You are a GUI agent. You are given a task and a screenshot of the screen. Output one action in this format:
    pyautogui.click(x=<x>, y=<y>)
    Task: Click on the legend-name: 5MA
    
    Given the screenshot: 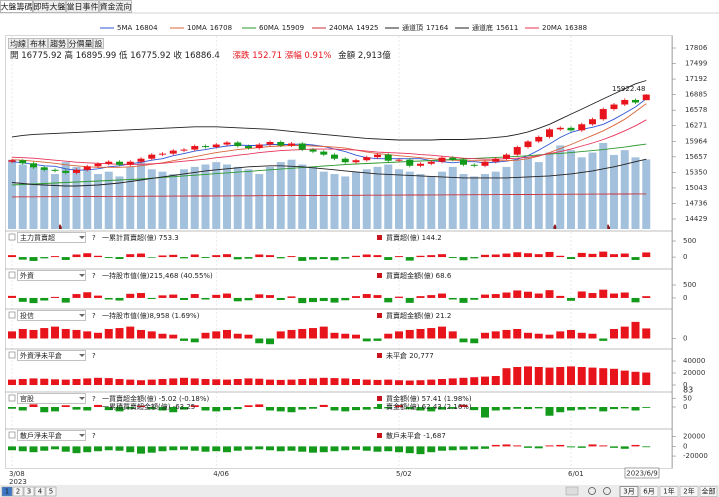 What is the action you would take?
    pyautogui.click(x=124, y=28)
    